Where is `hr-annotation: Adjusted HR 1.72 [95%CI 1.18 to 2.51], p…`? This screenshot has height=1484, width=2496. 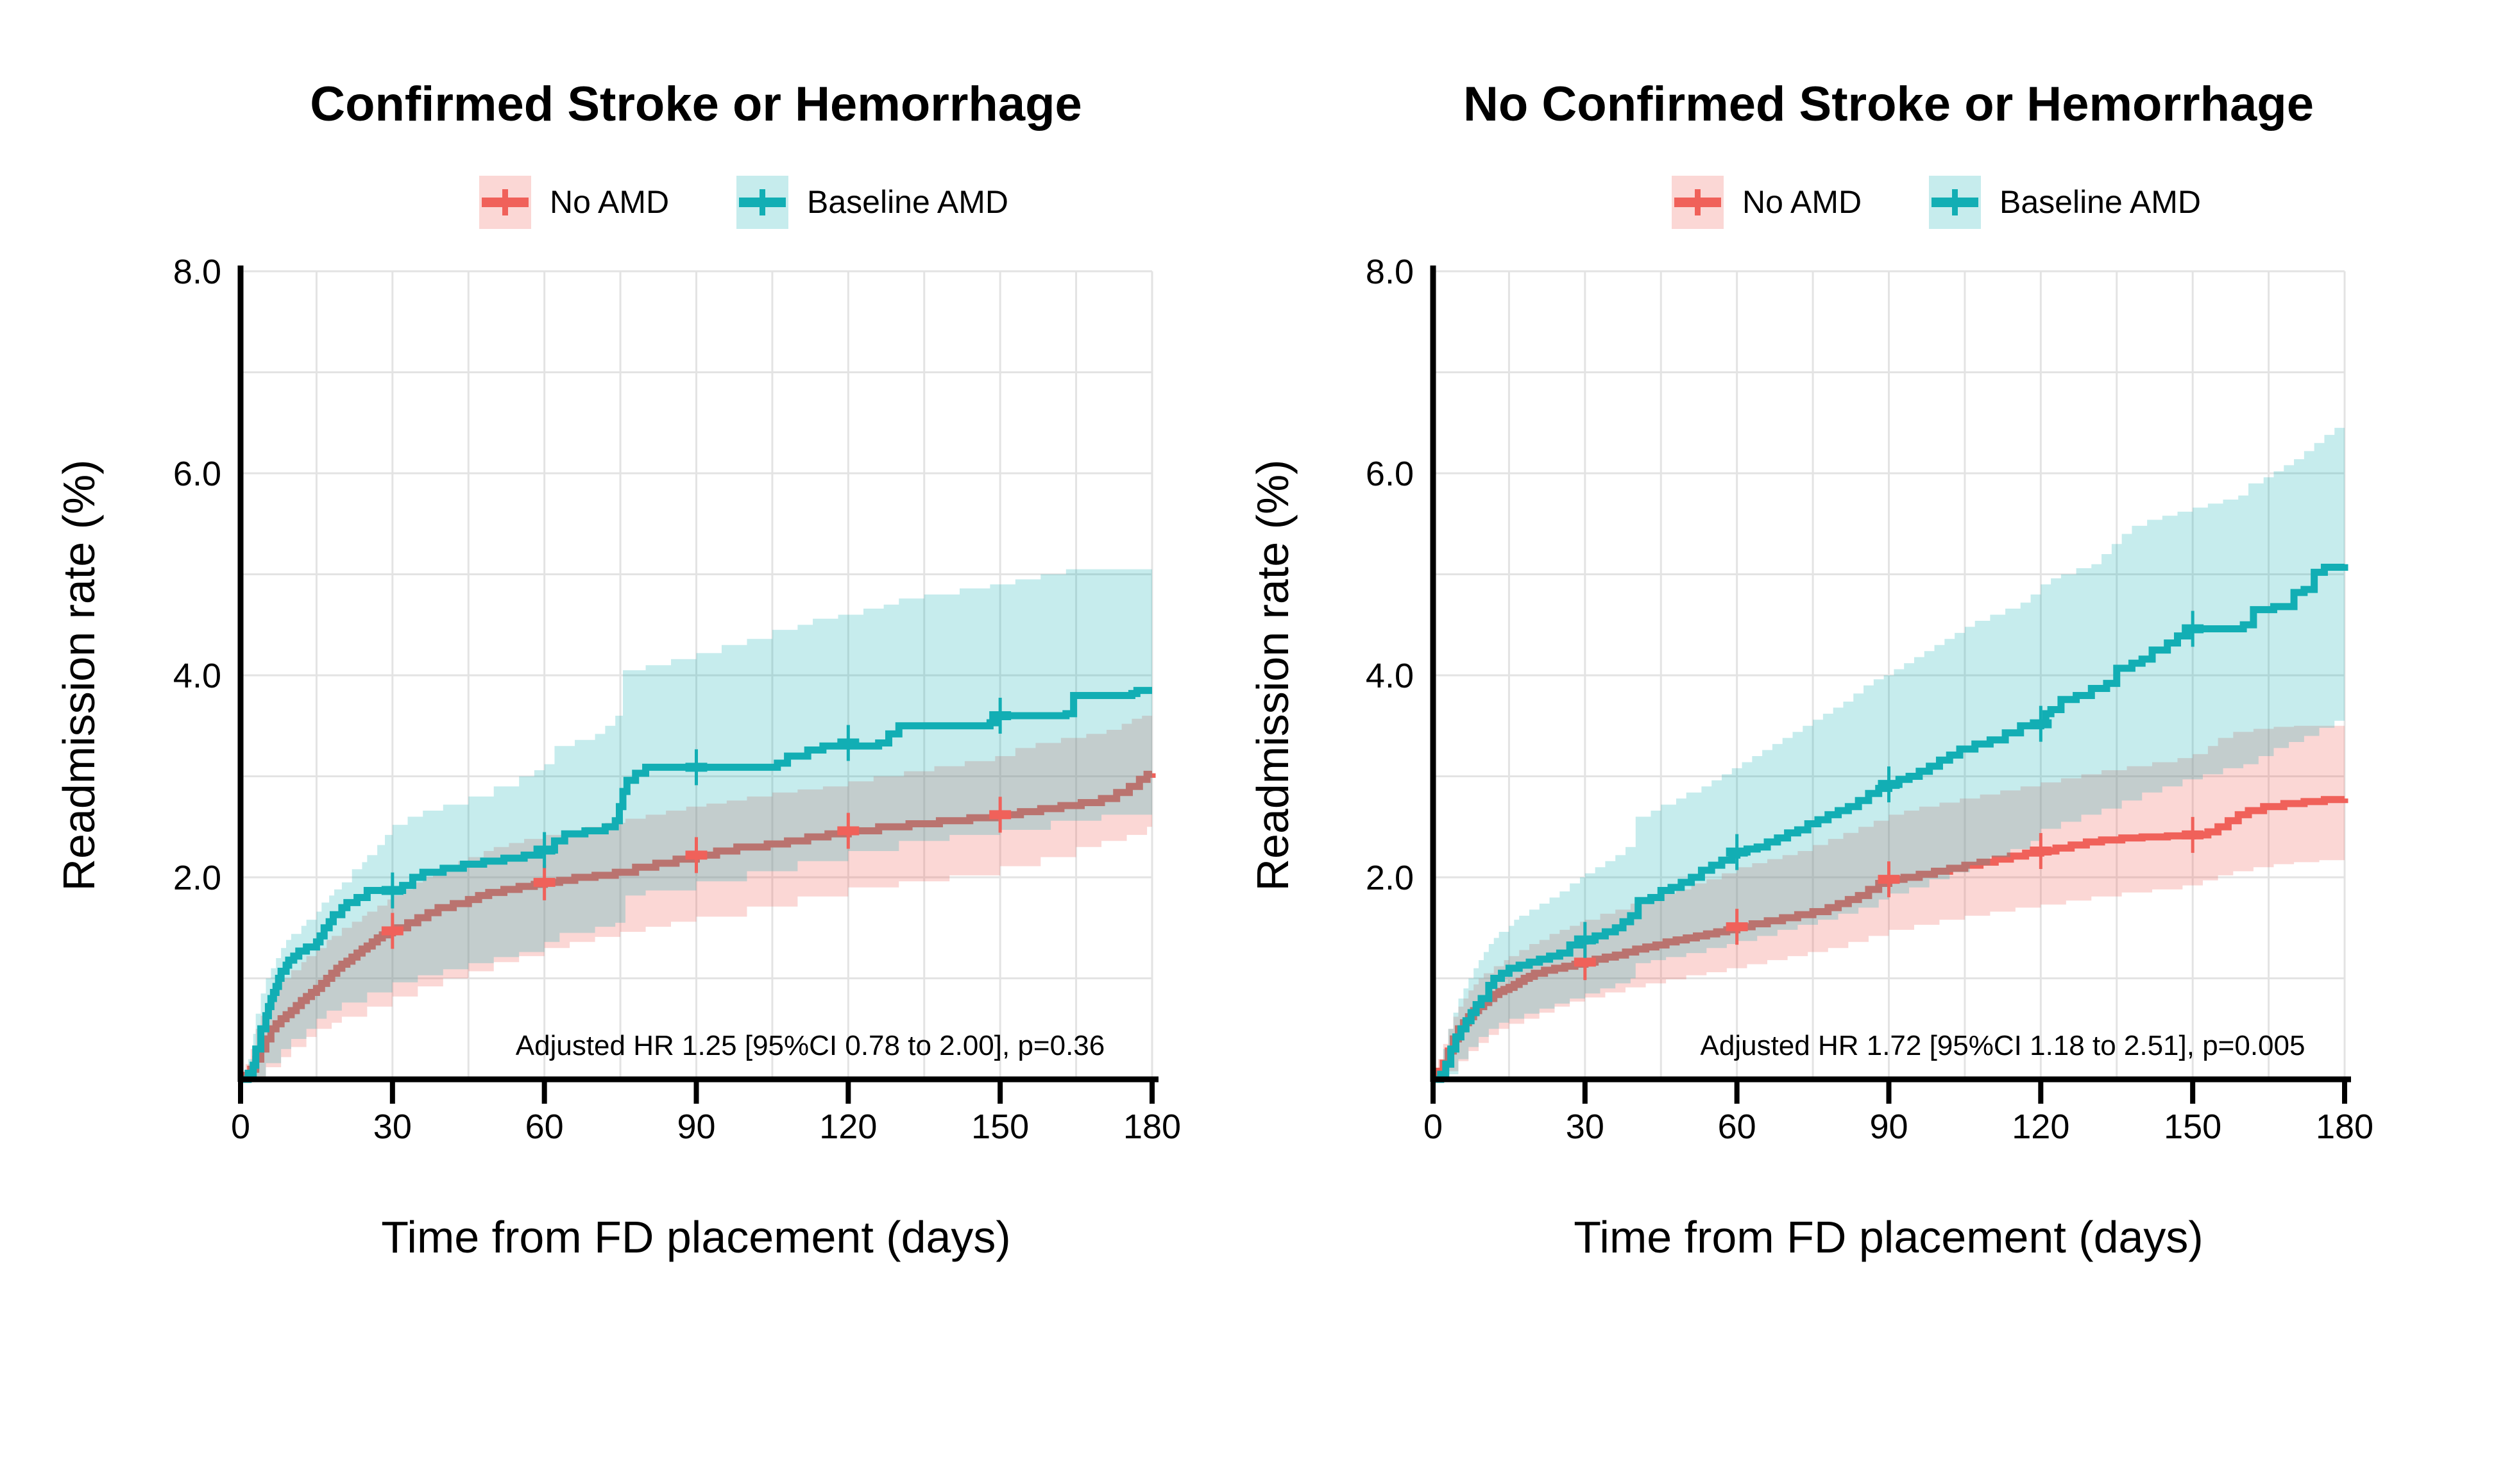
hr-annotation: Adjusted HR 1.72 [95%CI 1.18 to 2.51], p… is located at coordinates (2003, 1045).